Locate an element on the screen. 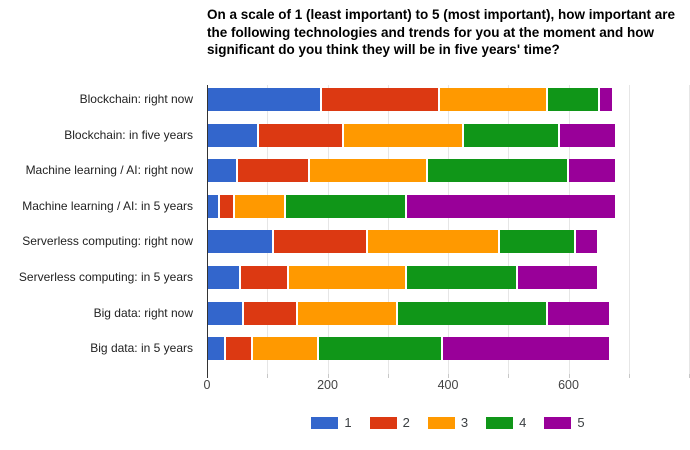  category-label: Serverless computing: right now is located at coordinates (107, 241).